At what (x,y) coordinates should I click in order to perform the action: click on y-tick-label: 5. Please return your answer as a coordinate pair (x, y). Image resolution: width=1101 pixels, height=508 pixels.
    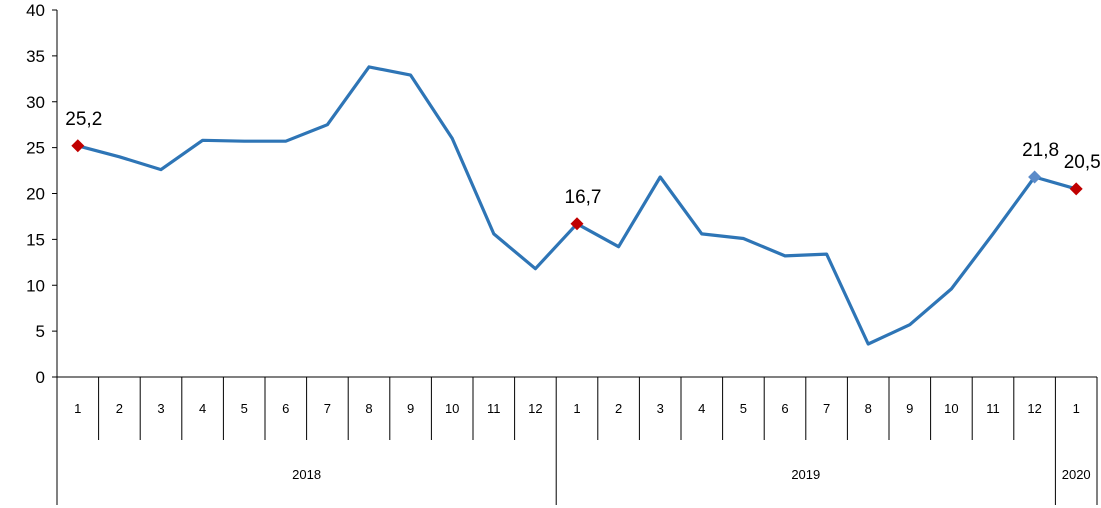
    Looking at the image, I should click on (40, 331).